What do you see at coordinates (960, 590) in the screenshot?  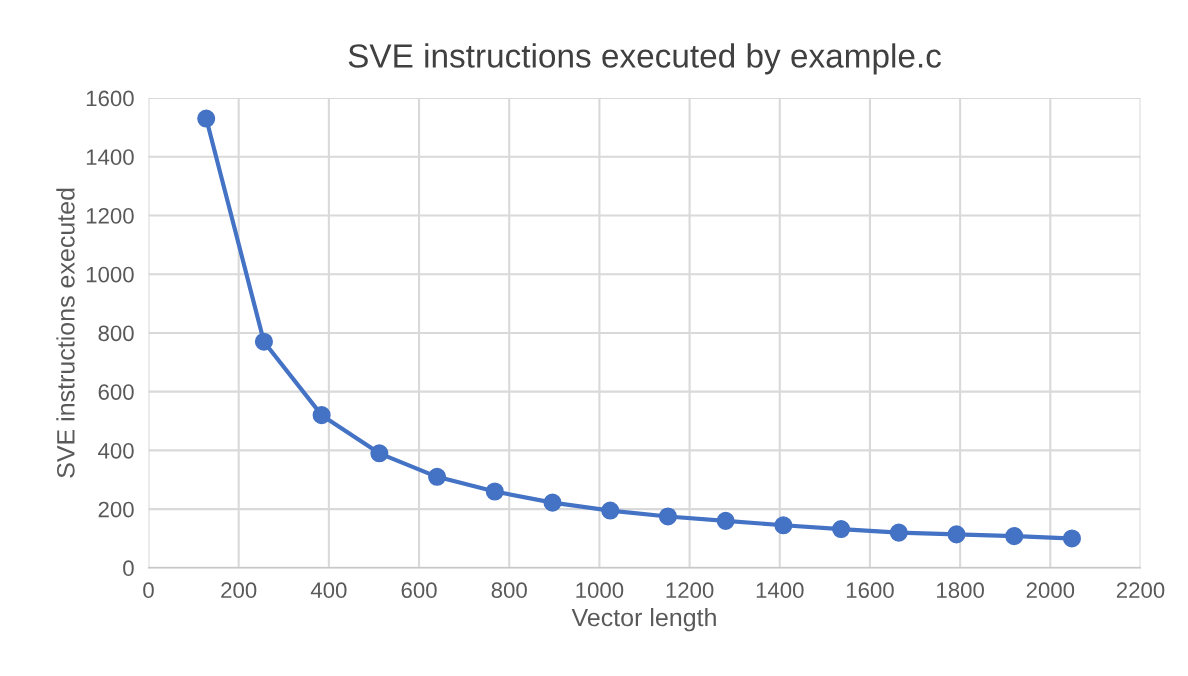 I see `x-tick-label: 1800` at bounding box center [960, 590].